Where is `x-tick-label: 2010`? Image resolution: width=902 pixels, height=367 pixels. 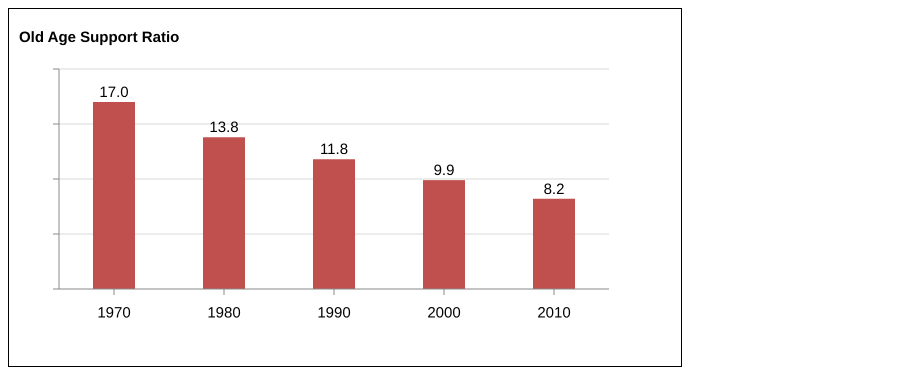
x-tick-label: 2010 is located at coordinates (554, 313).